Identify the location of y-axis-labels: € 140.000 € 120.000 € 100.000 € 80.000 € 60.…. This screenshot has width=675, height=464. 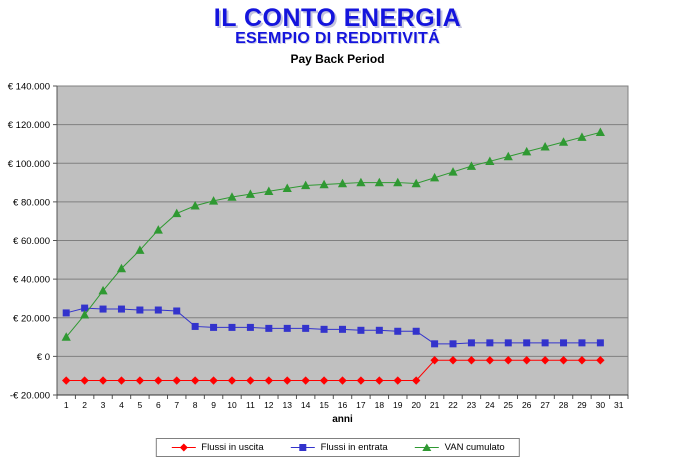
(29, 242).